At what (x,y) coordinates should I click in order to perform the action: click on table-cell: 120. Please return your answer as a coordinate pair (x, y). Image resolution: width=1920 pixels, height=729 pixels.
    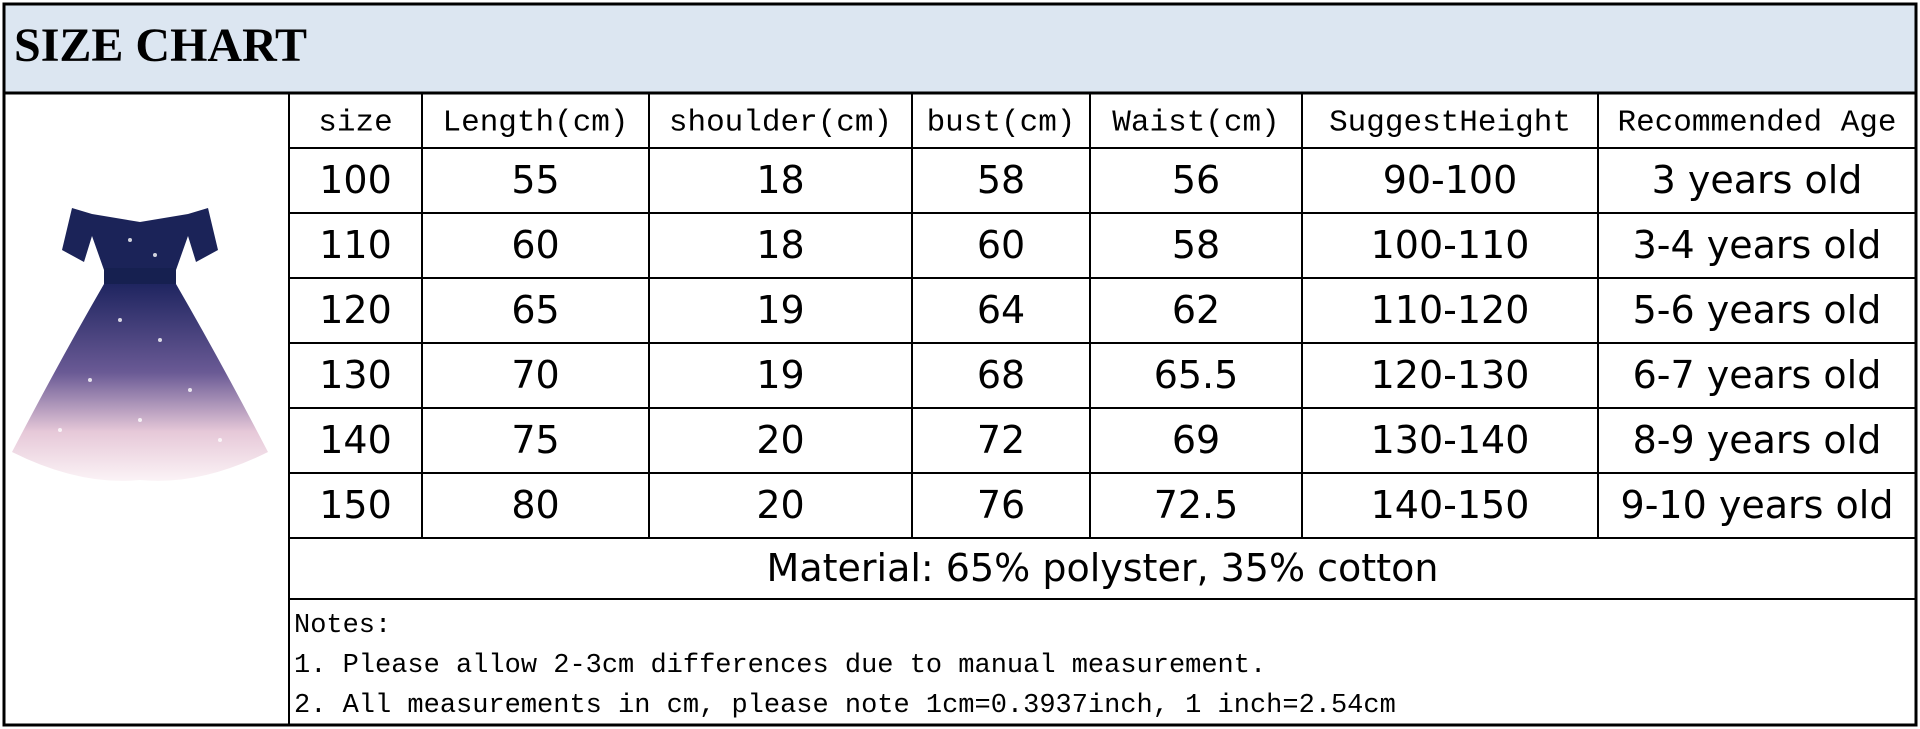
    Looking at the image, I should click on (355, 310).